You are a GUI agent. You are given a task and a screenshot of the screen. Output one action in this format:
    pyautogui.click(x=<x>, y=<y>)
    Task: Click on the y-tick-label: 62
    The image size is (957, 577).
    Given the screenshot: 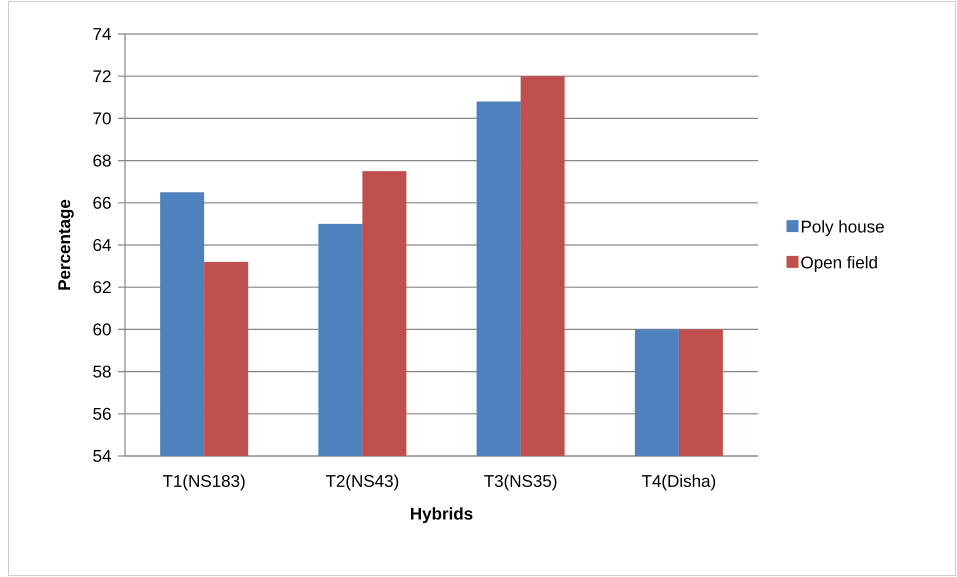 What is the action you would take?
    pyautogui.click(x=102, y=287)
    